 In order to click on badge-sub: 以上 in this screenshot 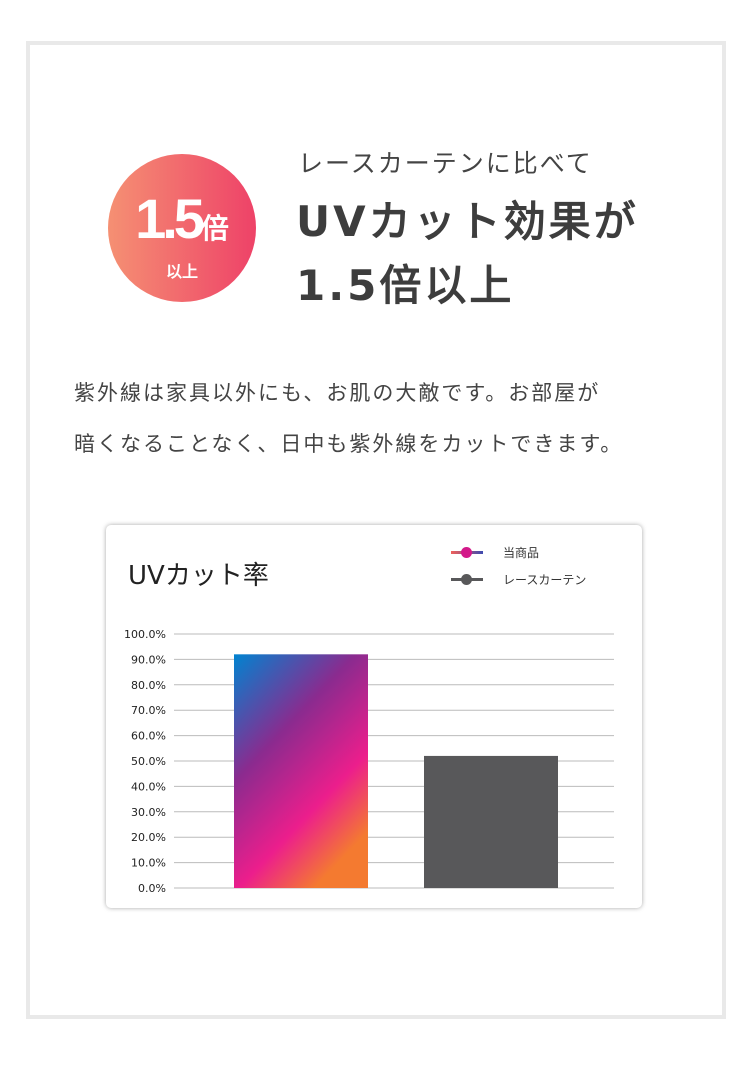, I will do `click(181, 271)`.